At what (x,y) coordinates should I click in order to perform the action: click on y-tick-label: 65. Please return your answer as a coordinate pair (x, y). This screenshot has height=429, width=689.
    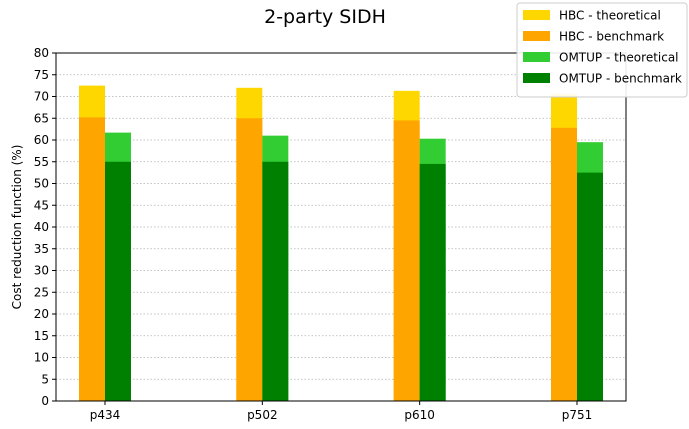
    Looking at the image, I should click on (41, 118).